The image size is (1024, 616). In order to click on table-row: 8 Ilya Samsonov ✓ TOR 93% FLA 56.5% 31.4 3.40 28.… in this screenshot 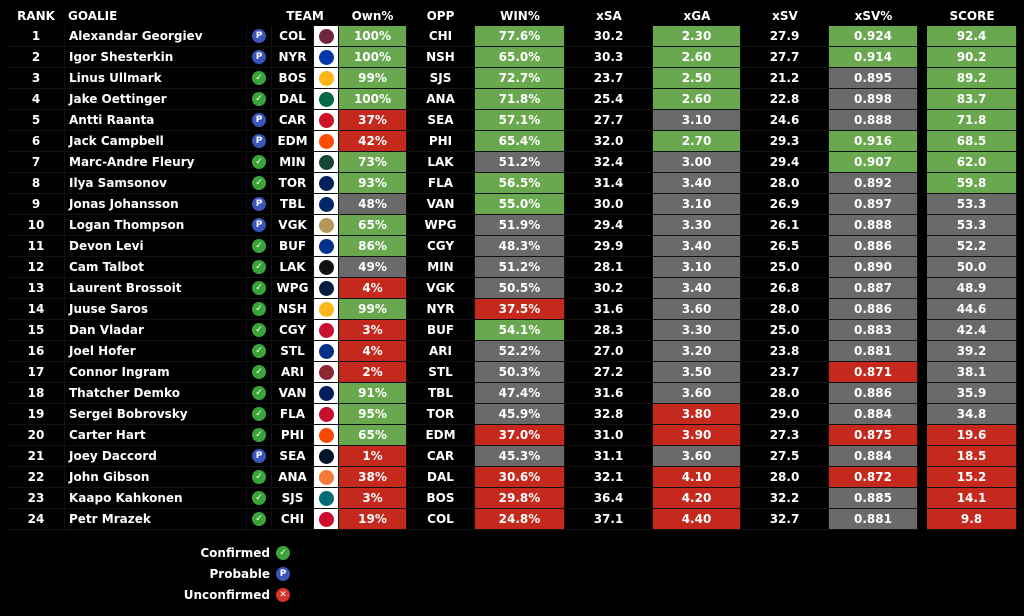, I will do `click(512, 183)`.